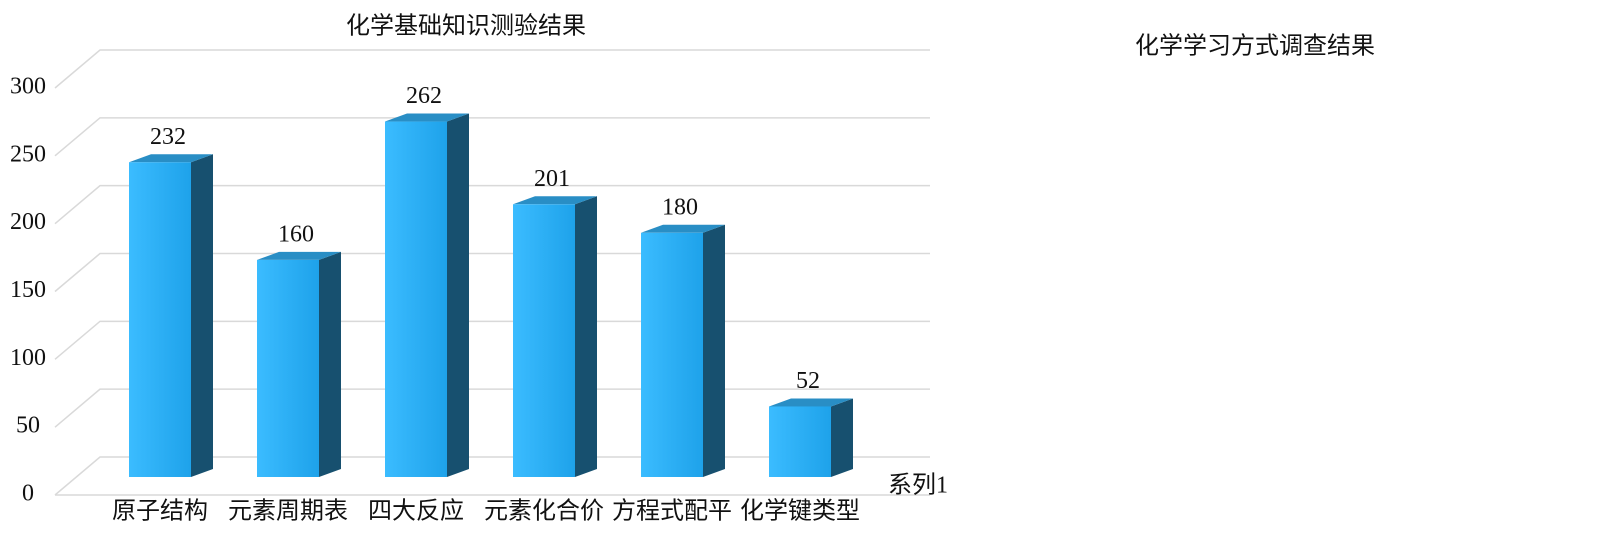 This screenshot has height=548, width=1600. I want to click on data-label: 8%, so click(1209, 189).